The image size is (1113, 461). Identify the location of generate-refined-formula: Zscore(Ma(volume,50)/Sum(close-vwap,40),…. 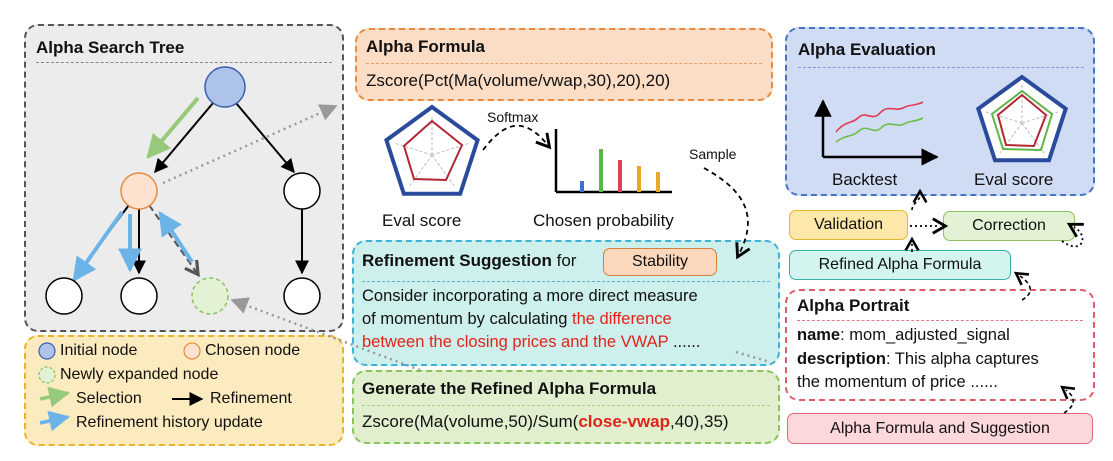
(545, 422).